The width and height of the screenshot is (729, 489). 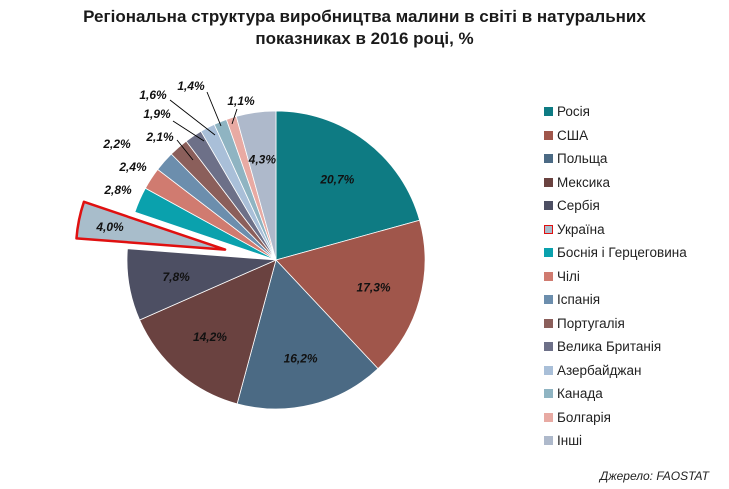 I want to click on data-label-14: 1,1%, so click(x=241, y=101).